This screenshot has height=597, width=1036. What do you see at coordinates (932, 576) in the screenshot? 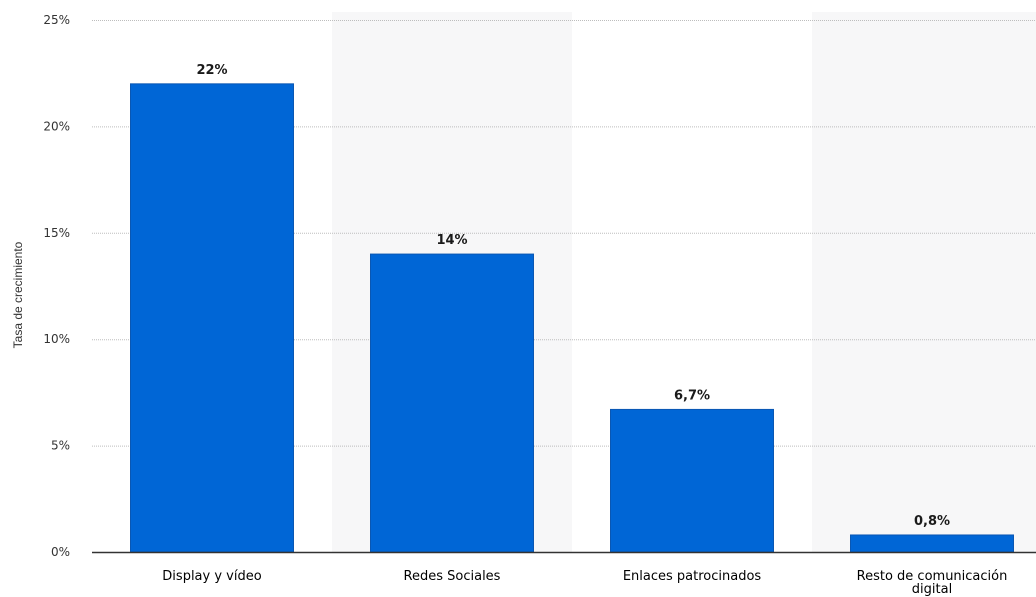
I see `x-tick-label: Resto de comunicación` at bounding box center [932, 576].